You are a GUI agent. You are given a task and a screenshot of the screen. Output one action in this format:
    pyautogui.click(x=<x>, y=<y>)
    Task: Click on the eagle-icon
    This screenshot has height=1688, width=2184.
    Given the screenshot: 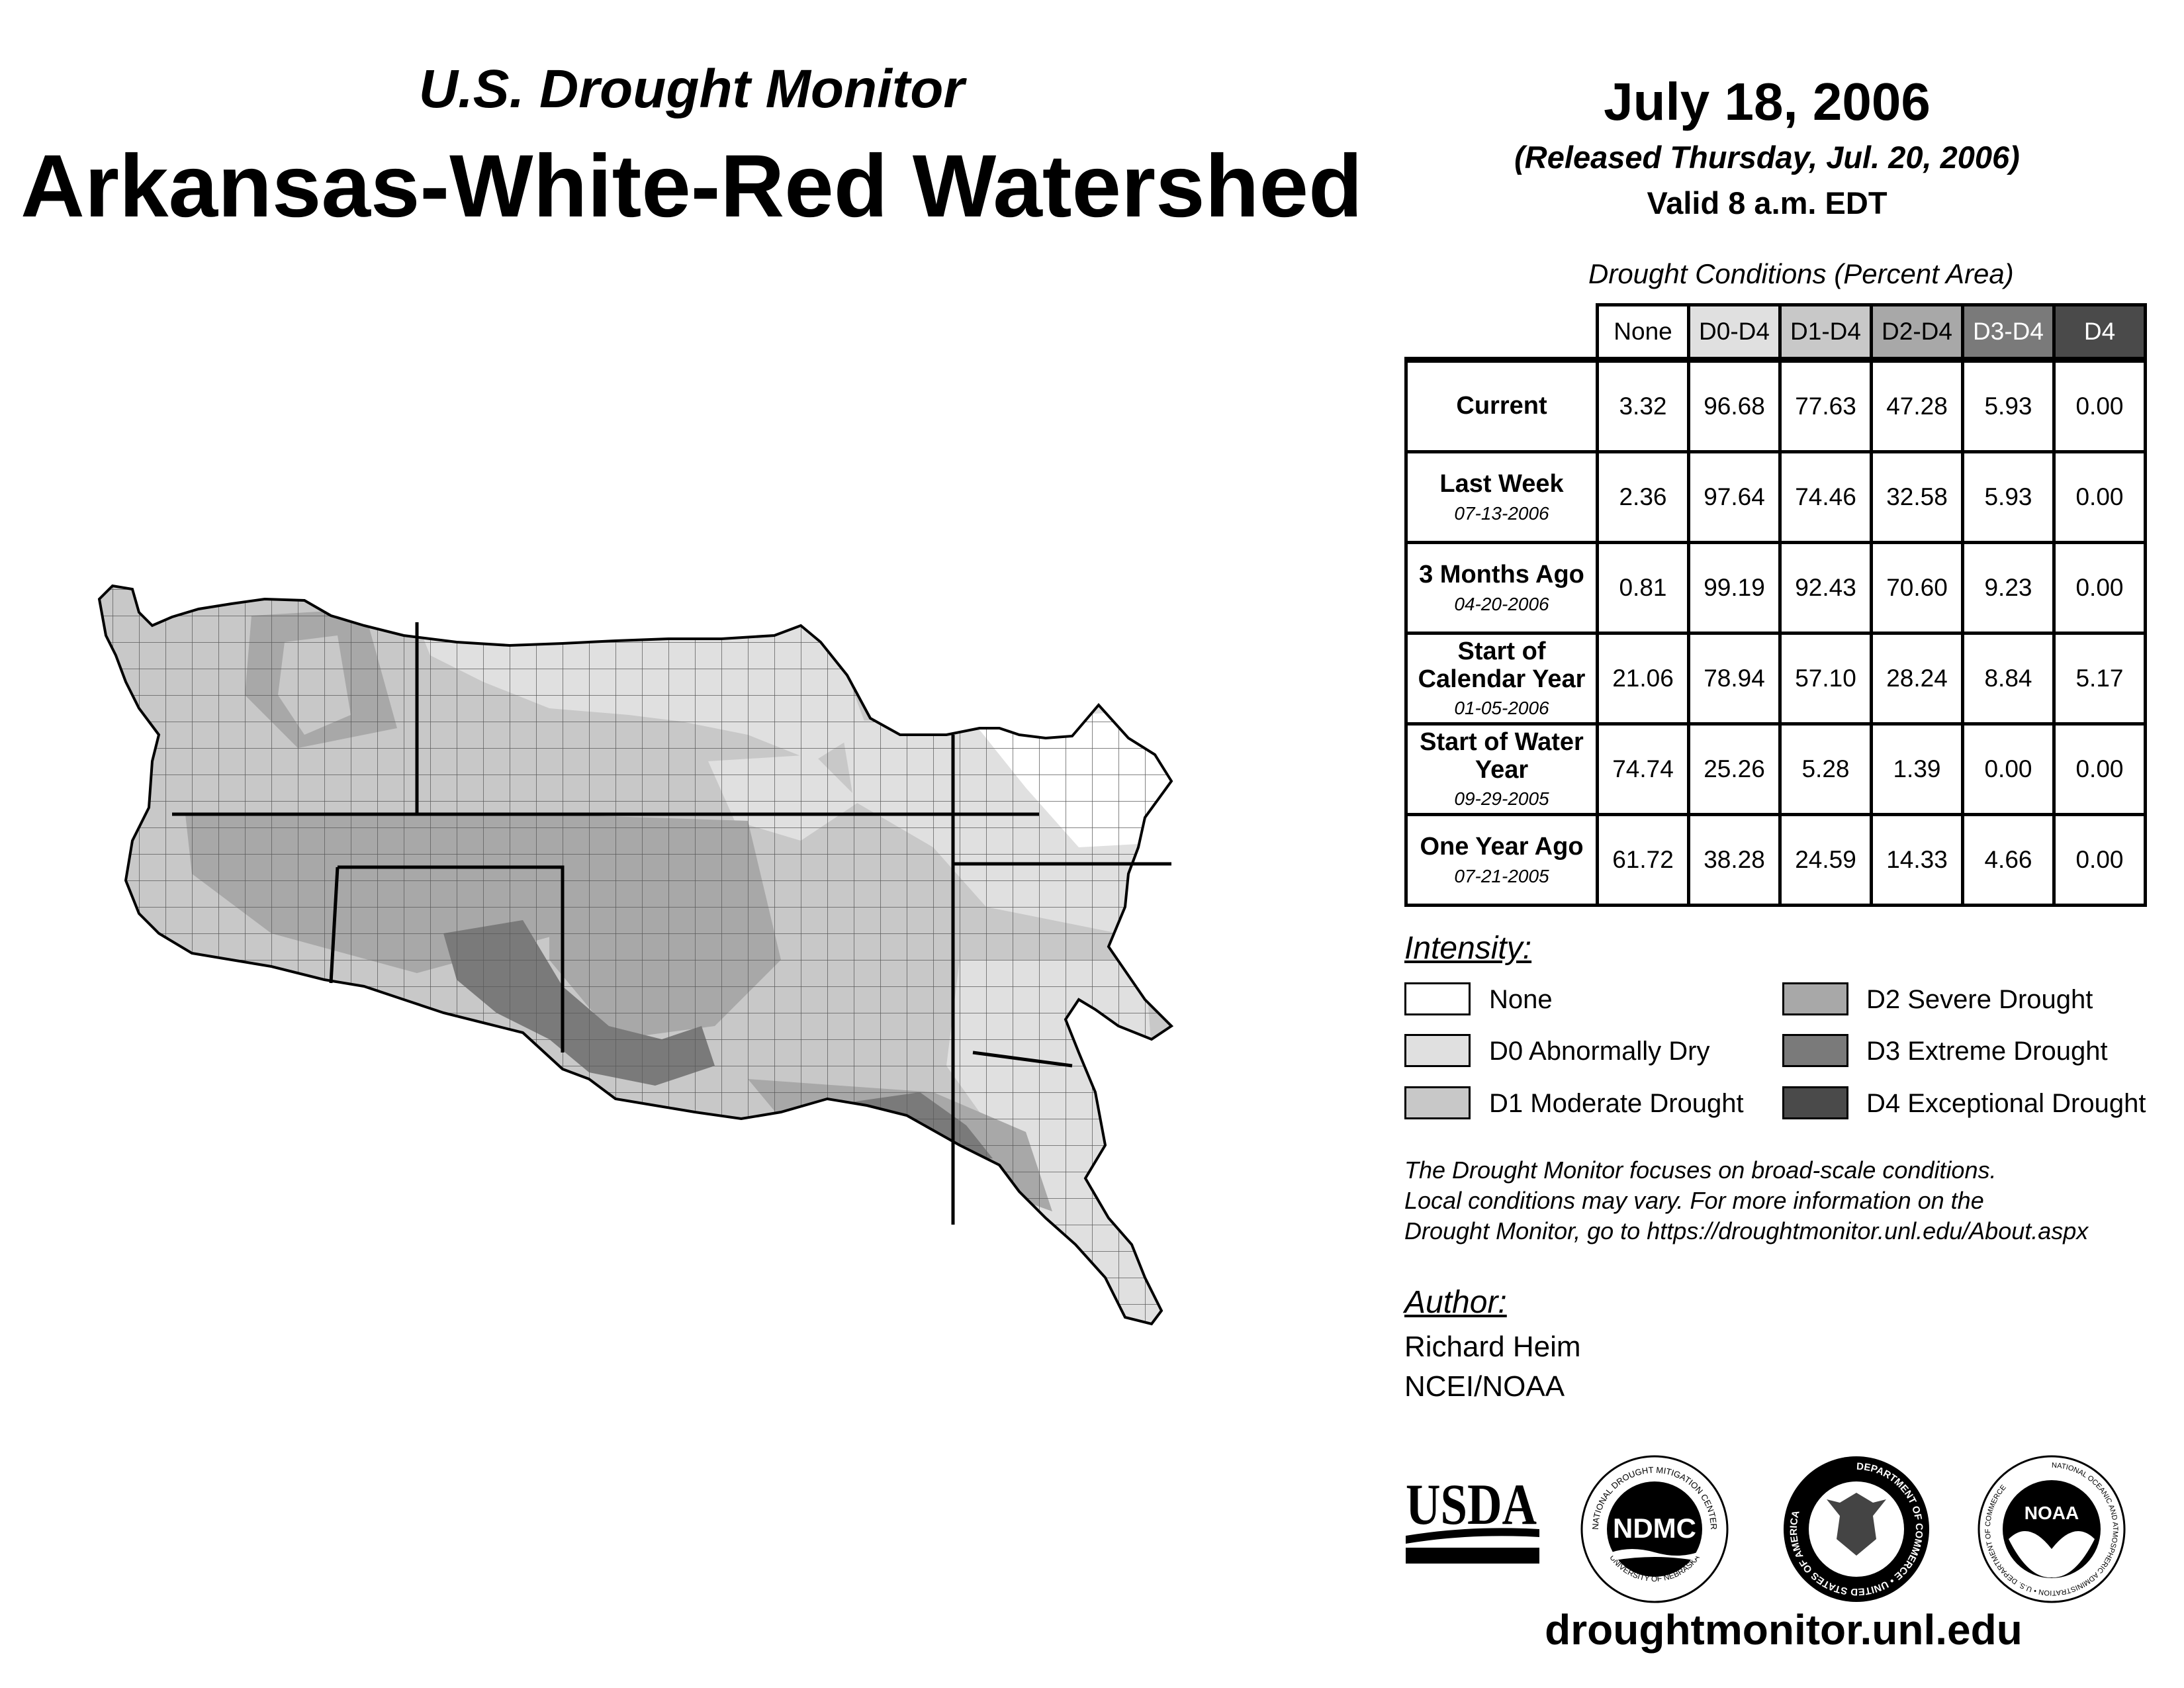 What is the action you would take?
    pyautogui.click(x=1857, y=1524)
    